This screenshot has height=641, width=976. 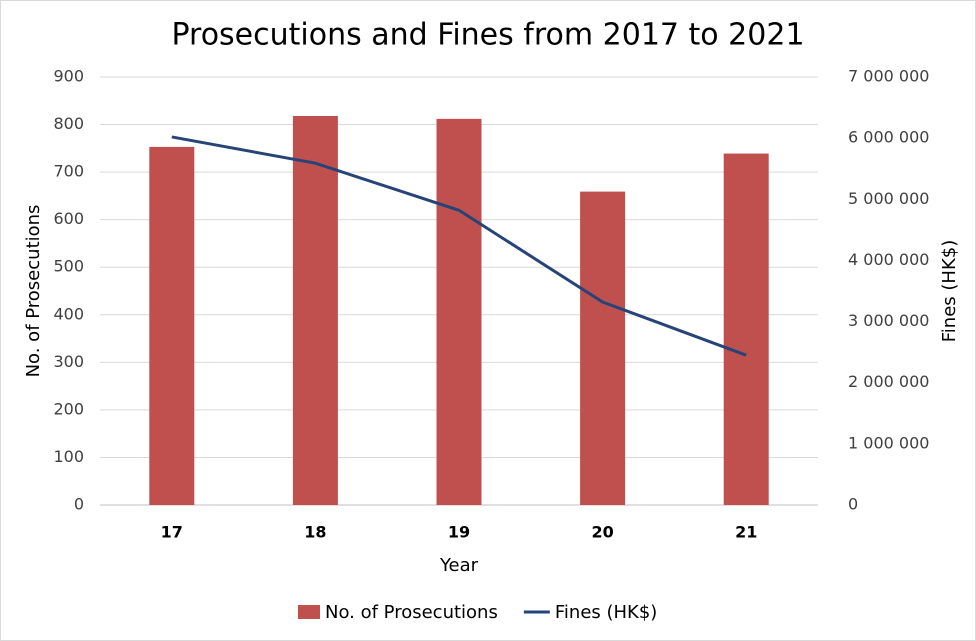 What do you see at coordinates (853, 504) in the screenshot?
I see `y2-tick-label: 0` at bounding box center [853, 504].